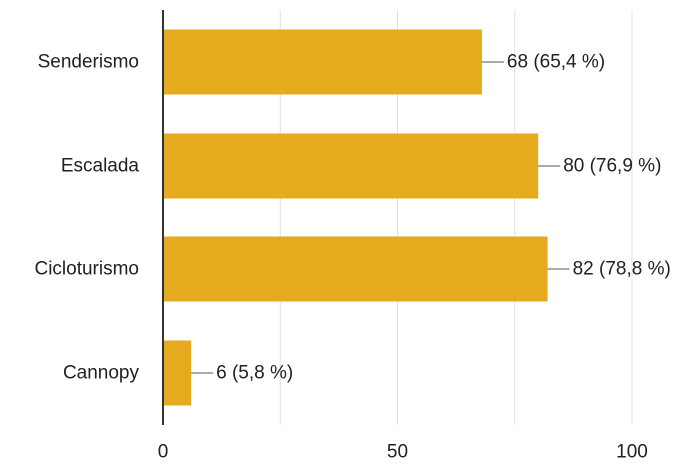 The height and width of the screenshot is (466, 686). Describe the element at coordinates (397, 452) in the screenshot. I see `x-tick-label: 50` at that location.